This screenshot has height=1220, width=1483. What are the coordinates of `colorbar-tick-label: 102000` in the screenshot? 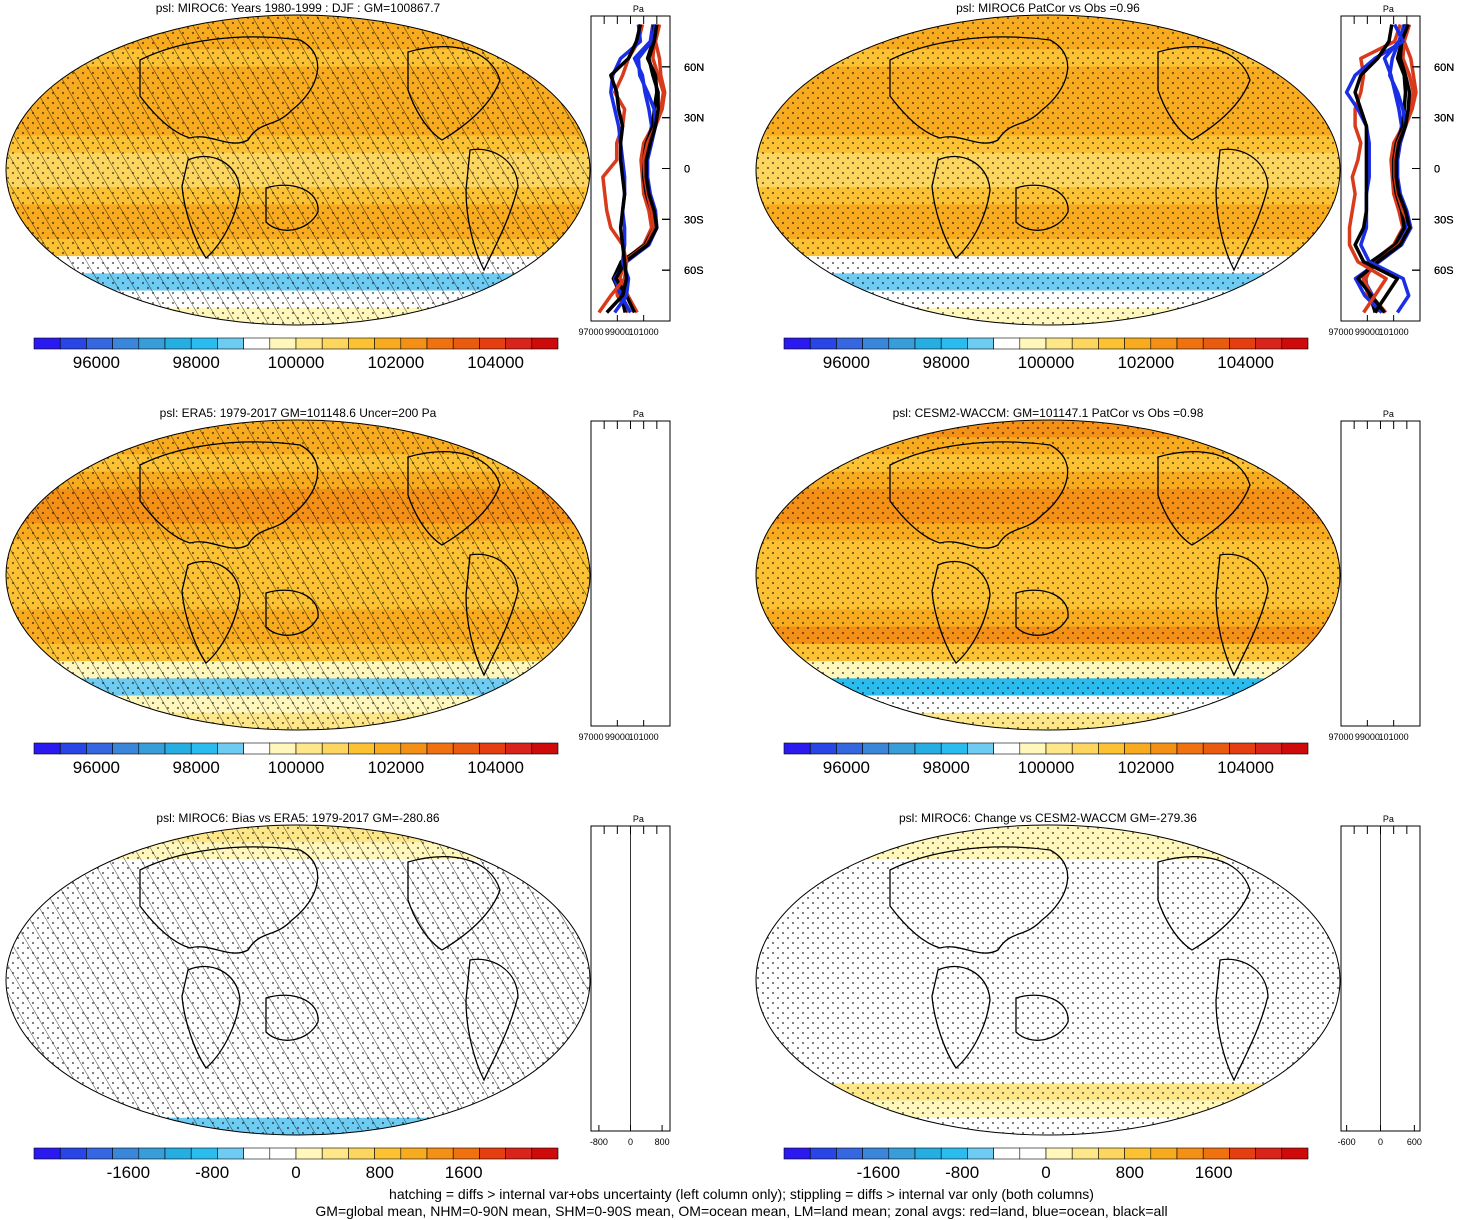 It's located at (1145, 767).